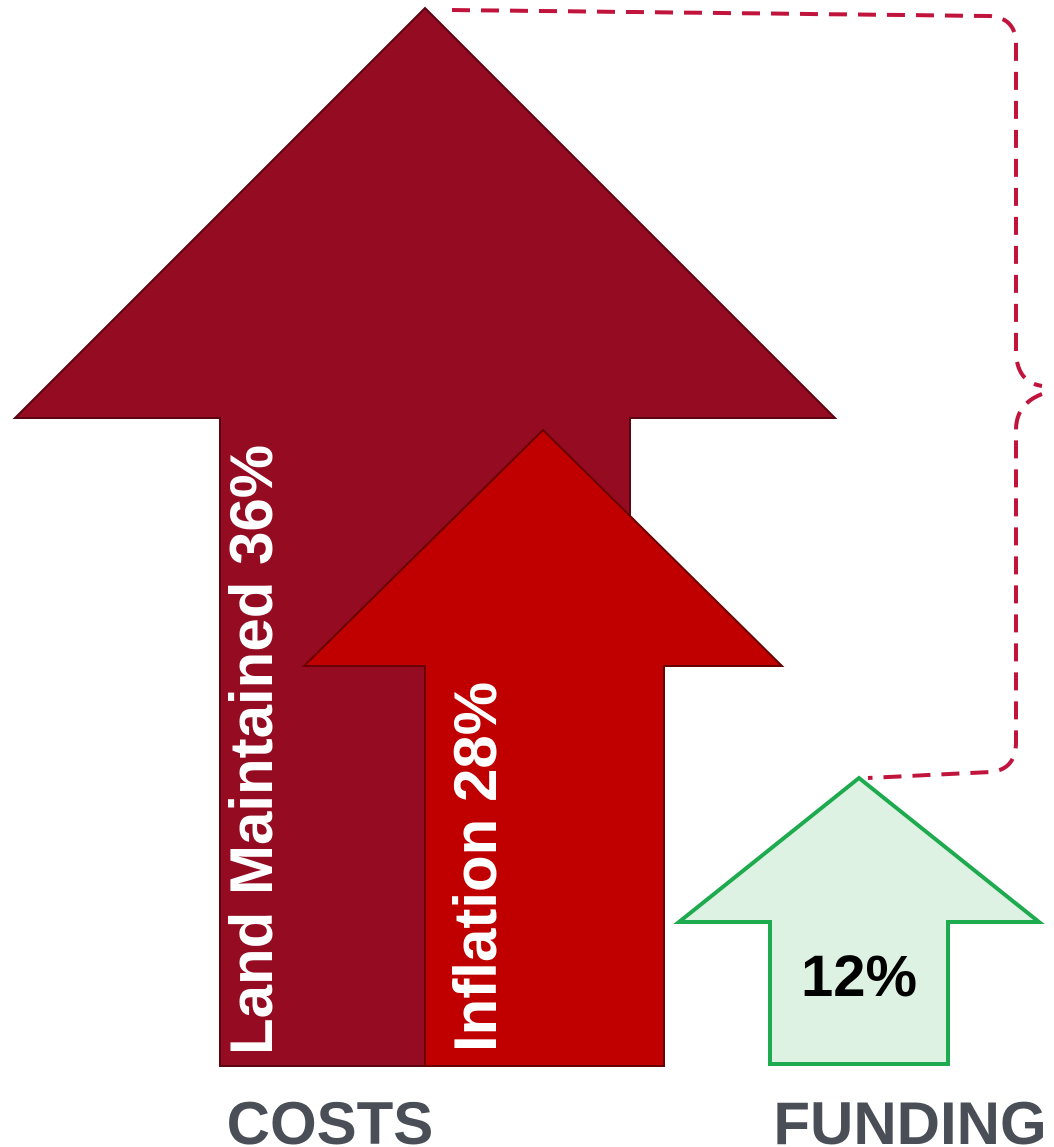  Describe the element at coordinates (909, 1118) in the screenshot. I see `funding-category-label: FUNDING` at that location.